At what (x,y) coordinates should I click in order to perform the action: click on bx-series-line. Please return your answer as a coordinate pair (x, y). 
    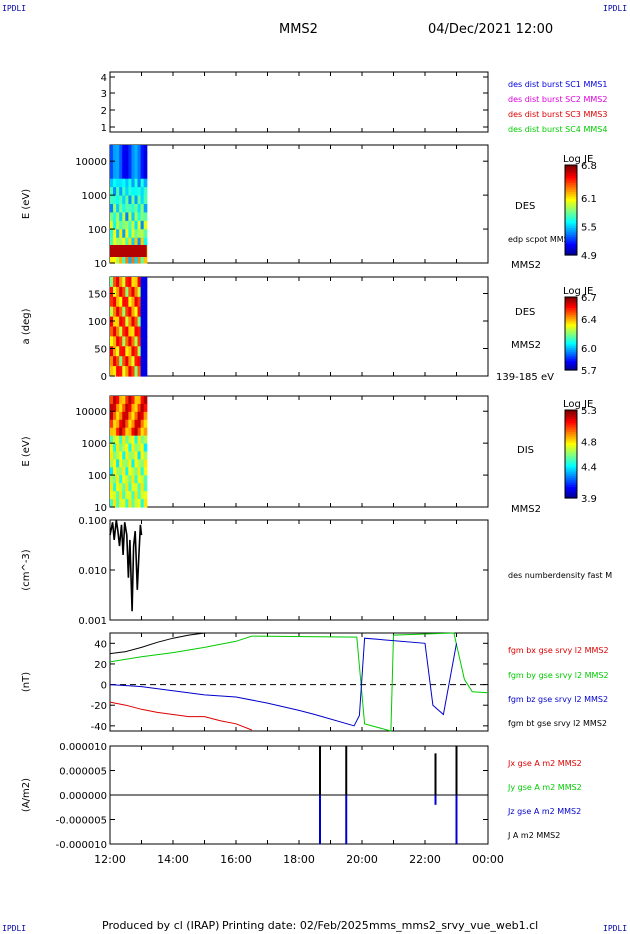
    Looking at the image, I should click on (180, 716).